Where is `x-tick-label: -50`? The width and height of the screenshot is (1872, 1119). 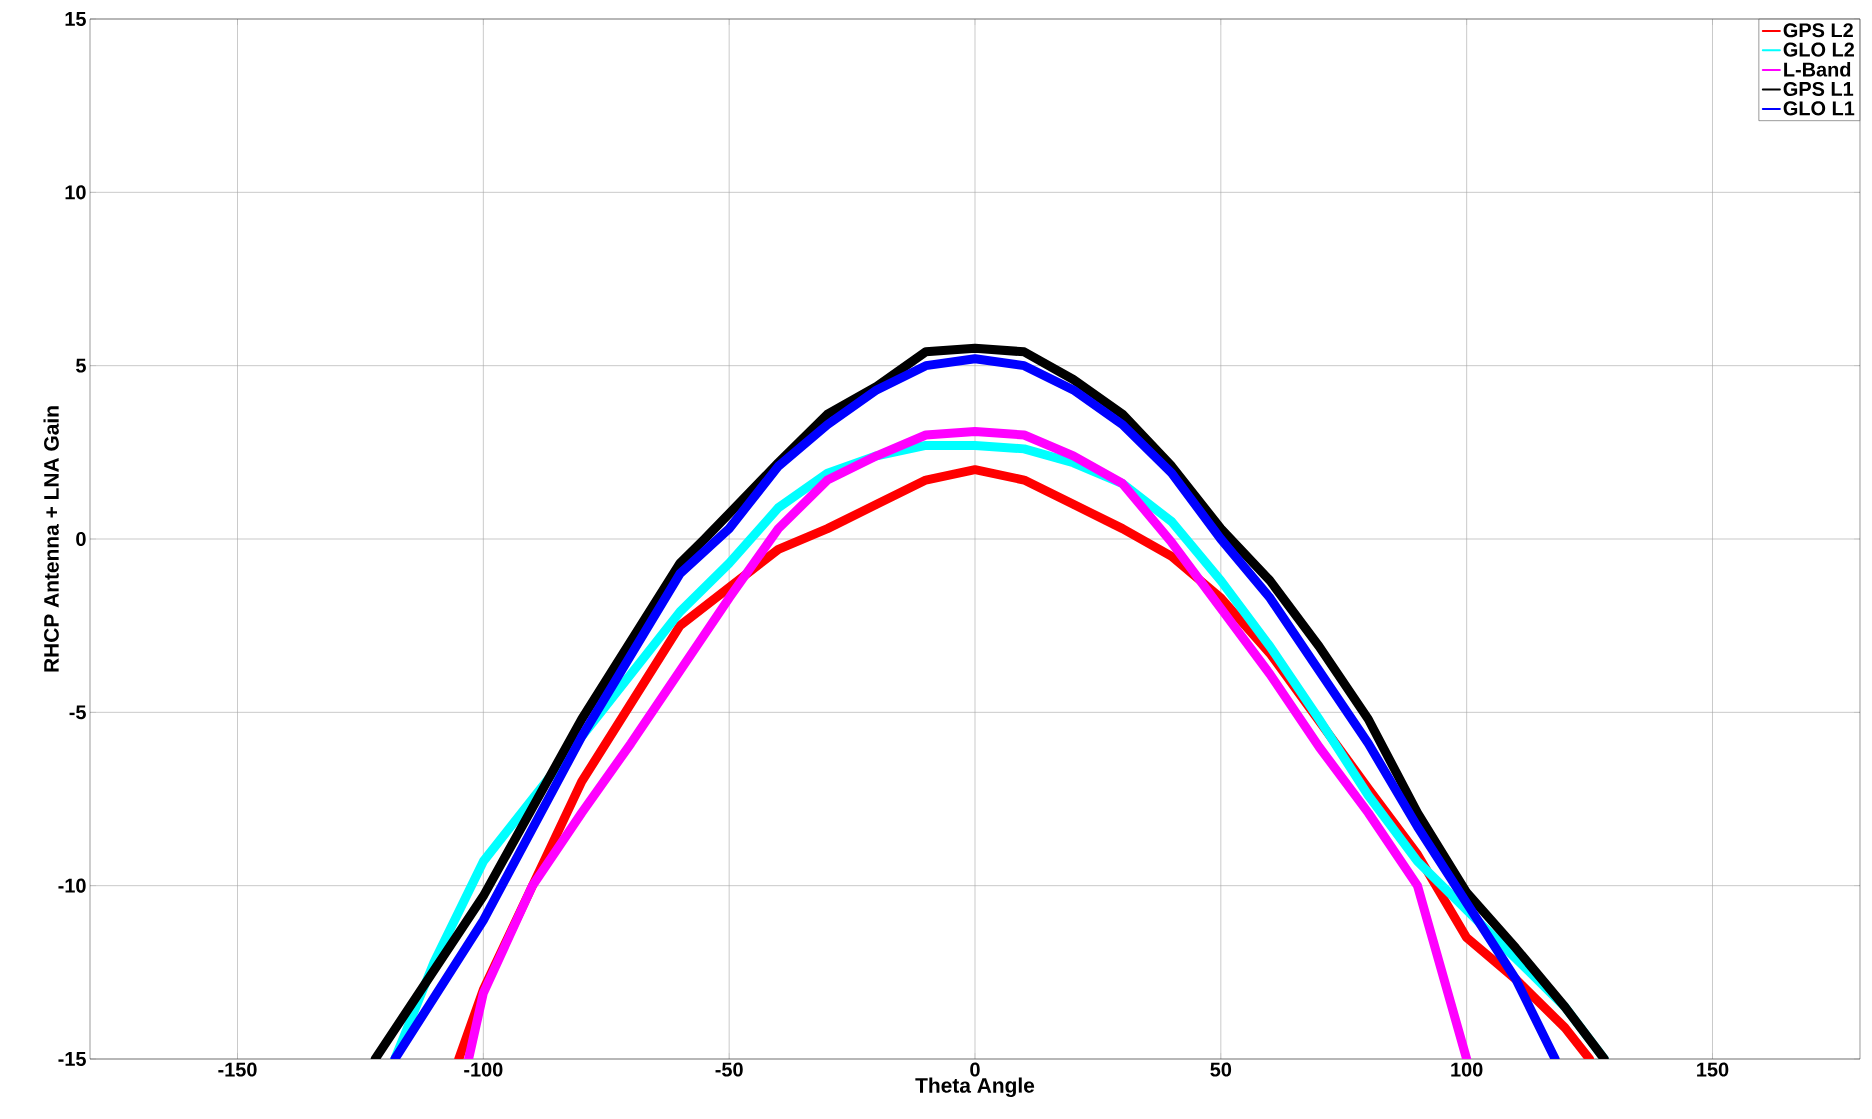 x-tick-label: -50 is located at coordinates (729, 1069).